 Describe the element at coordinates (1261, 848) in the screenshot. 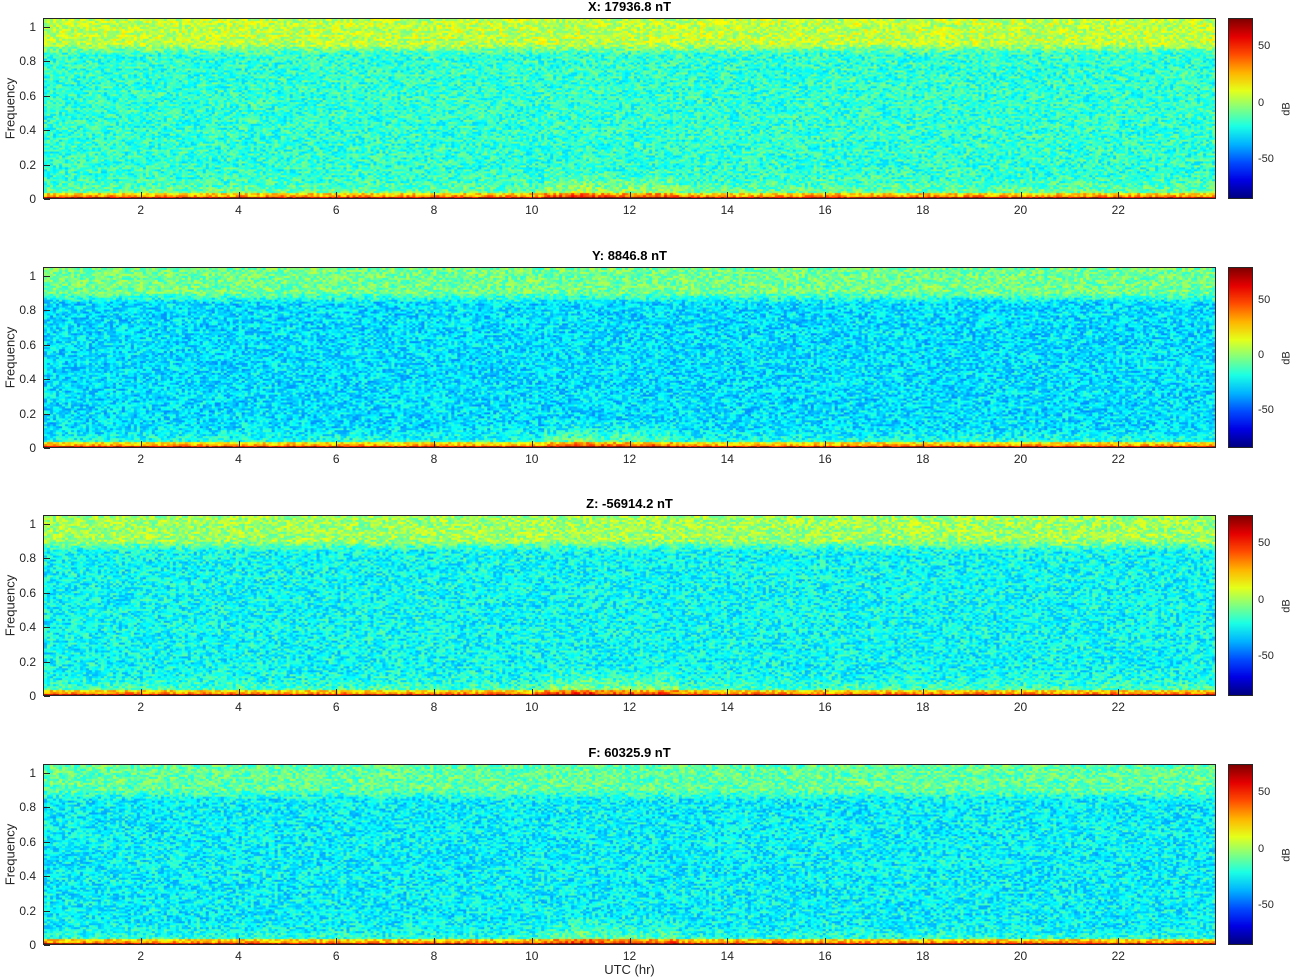

I see `colorbar-tick-label: 0` at that location.